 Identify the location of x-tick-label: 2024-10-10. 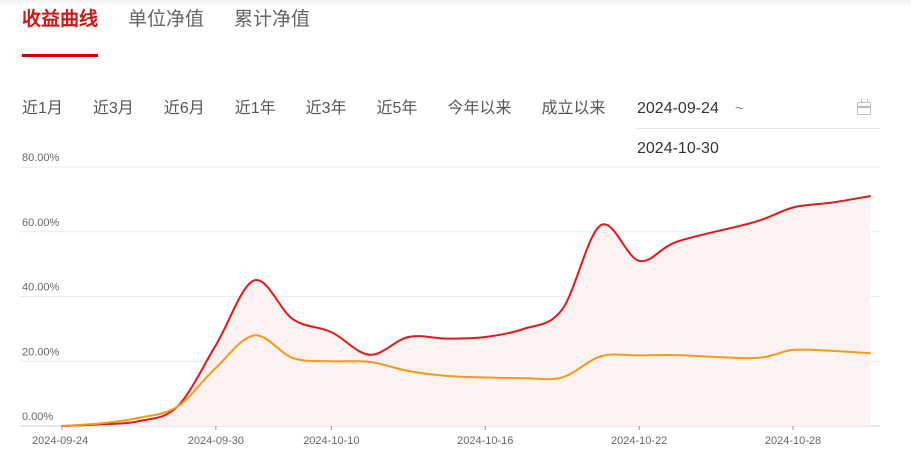
(331, 441).